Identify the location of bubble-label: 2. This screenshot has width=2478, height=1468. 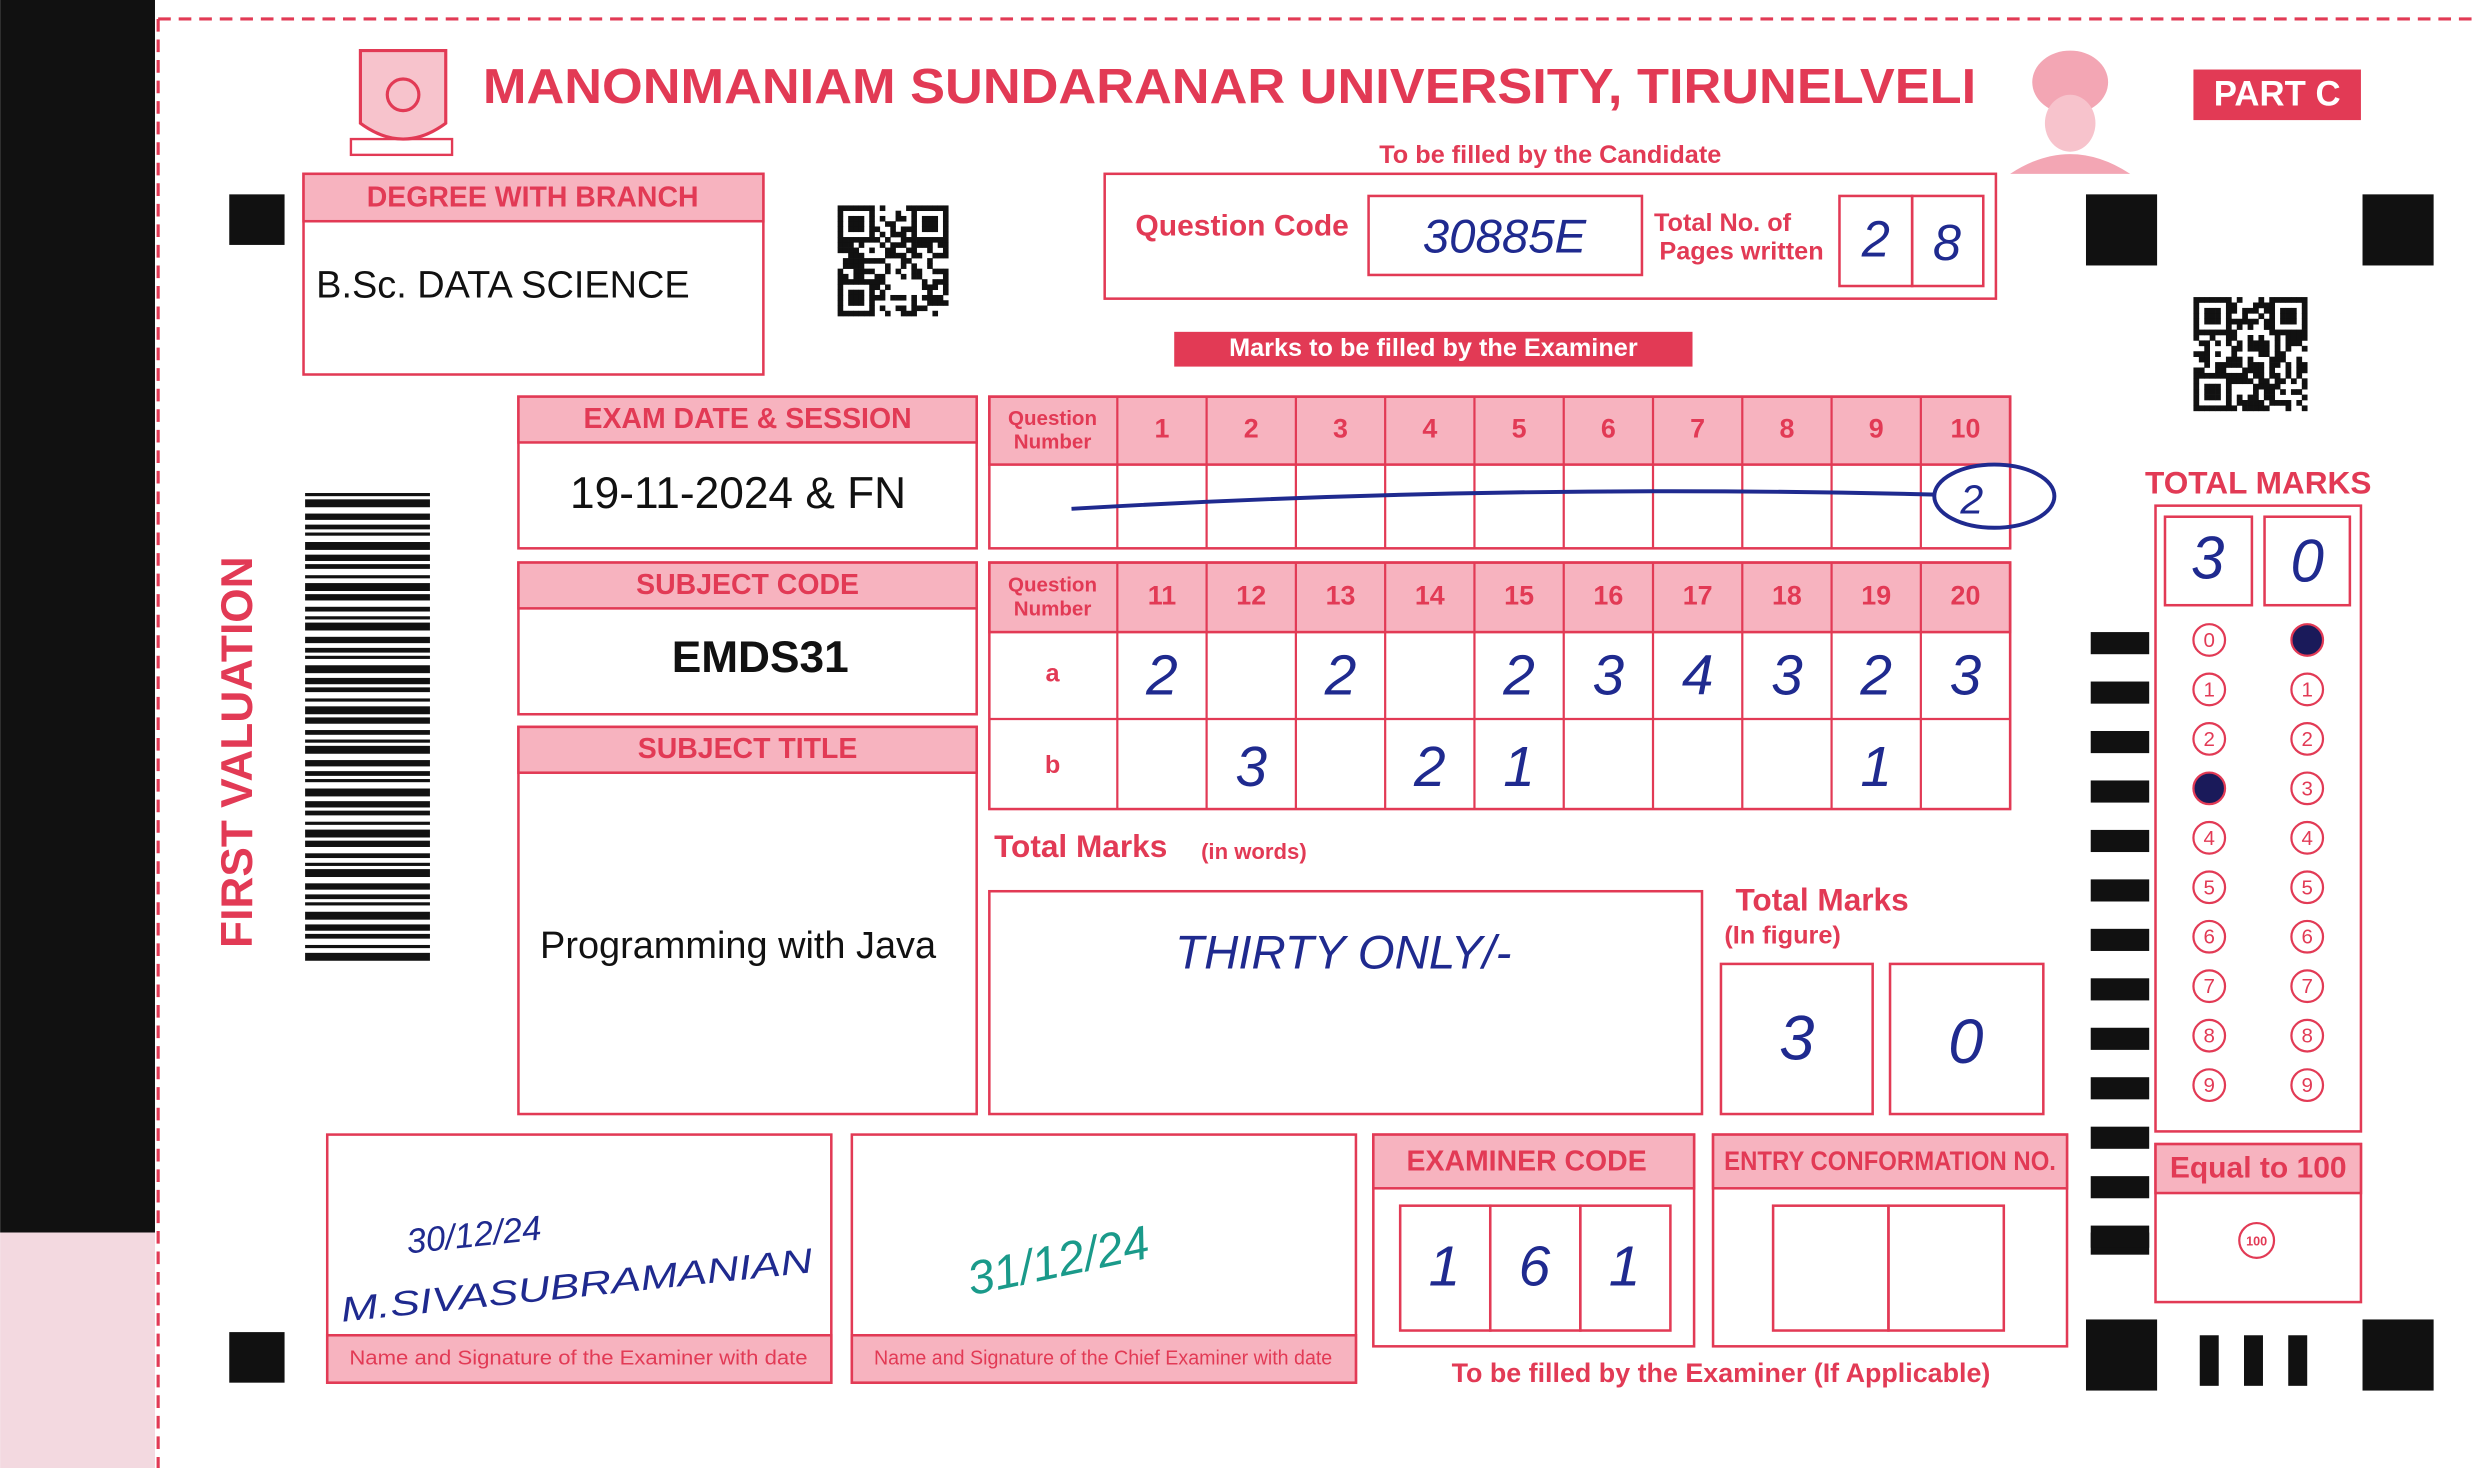
(2209, 739).